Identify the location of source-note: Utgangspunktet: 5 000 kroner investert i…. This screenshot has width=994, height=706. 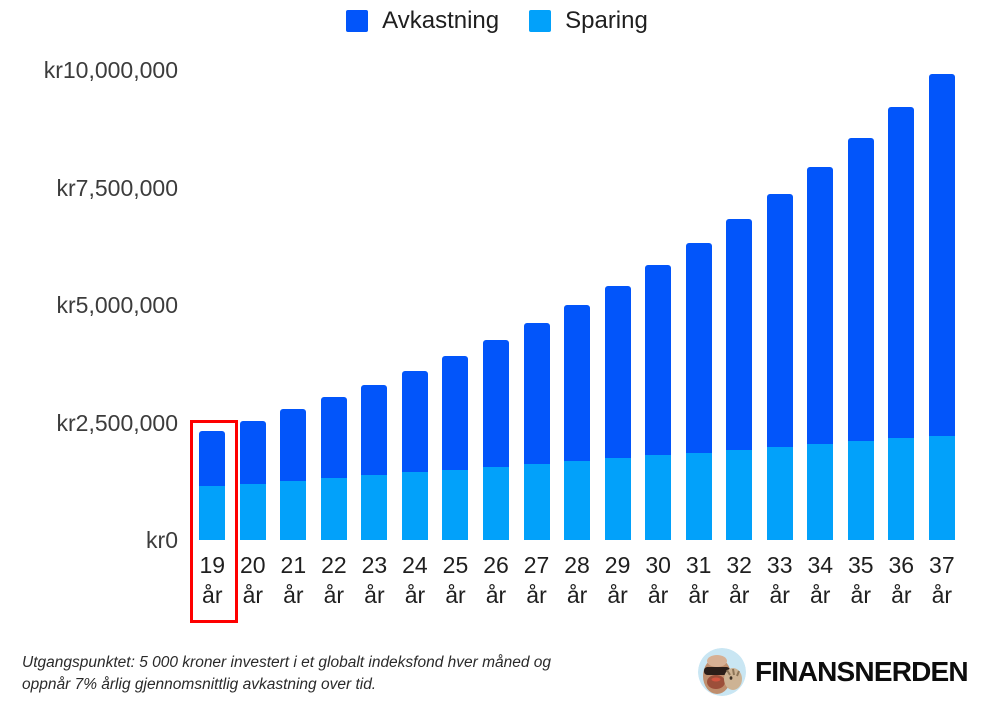
(347, 673).